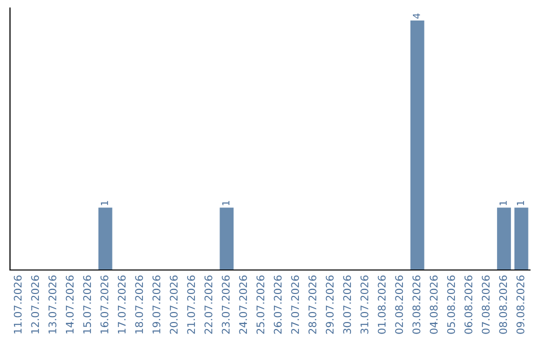  Describe the element at coordinates (18, 305) in the screenshot. I see `x-tick-label: 11.07.2026` at that location.